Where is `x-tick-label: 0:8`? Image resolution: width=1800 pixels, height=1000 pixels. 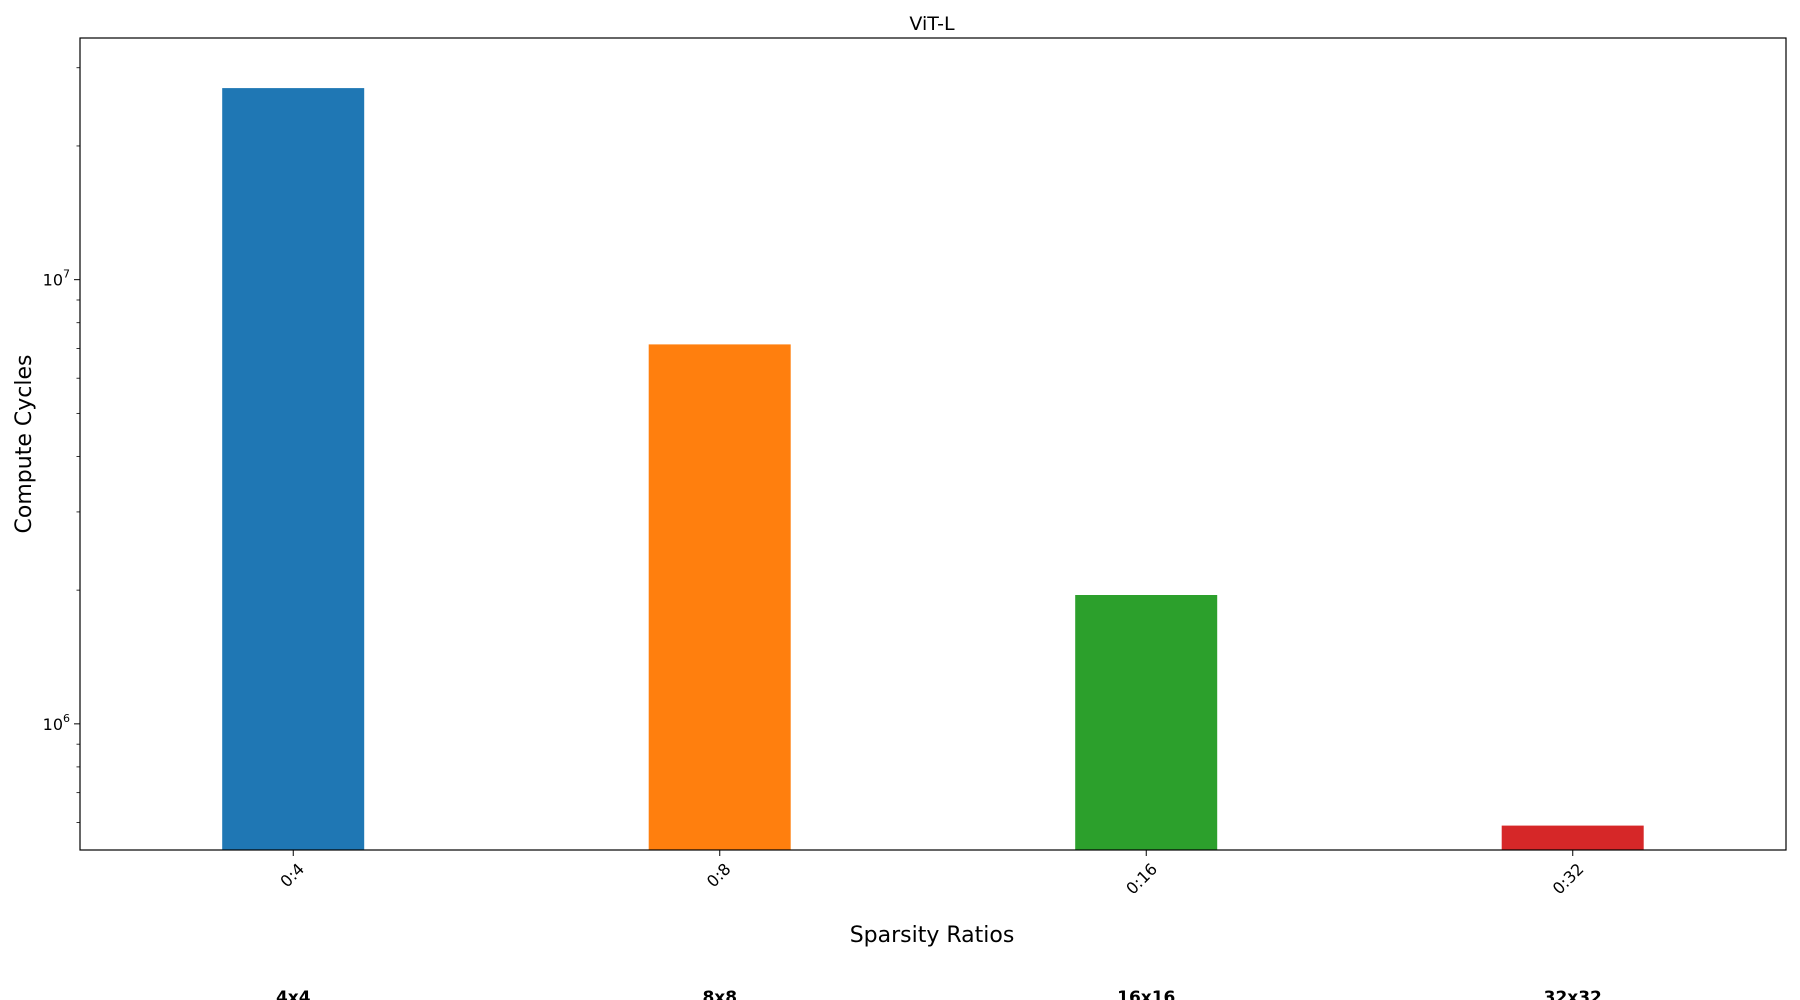 x-tick-label: 0:8 is located at coordinates (719, 875).